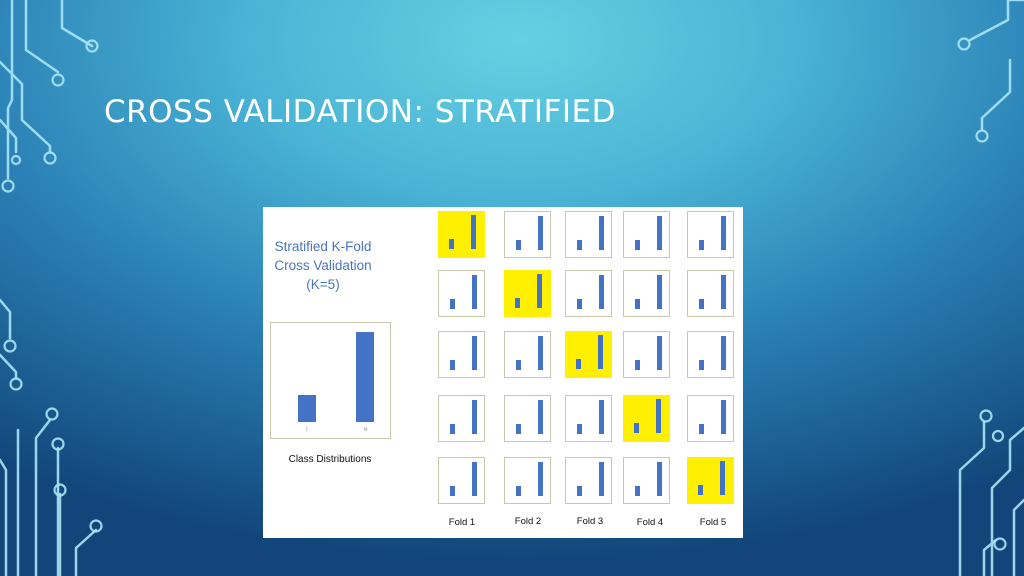  Describe the element at coordinates (646, 354) in the screenshot. I see `train-fold-chart-r3-c4` at that location.